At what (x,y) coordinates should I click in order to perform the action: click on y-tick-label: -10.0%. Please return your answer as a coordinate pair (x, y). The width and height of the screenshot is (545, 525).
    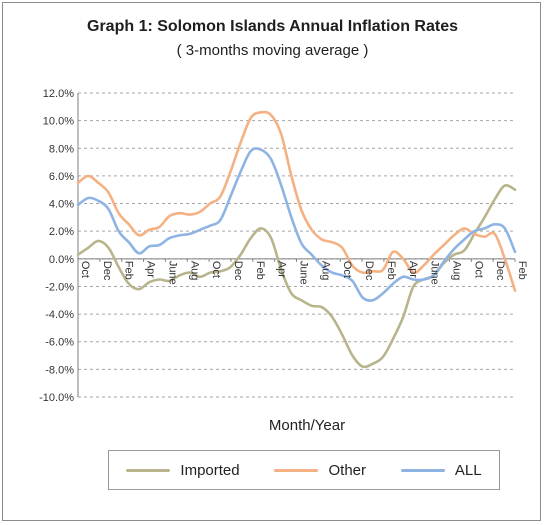
    Looking at the image, I should click on (56, 398).